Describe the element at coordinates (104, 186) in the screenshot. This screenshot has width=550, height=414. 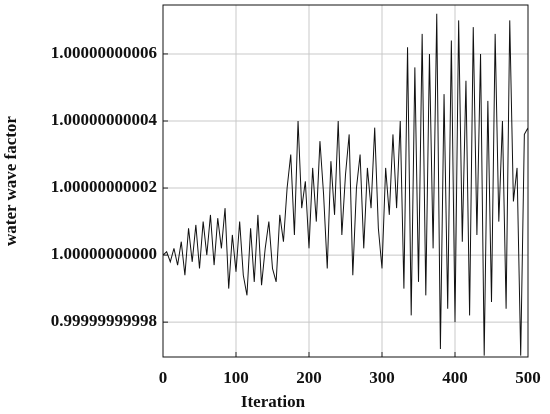
I see `y-tick-label: 1.00000000002` at that location.